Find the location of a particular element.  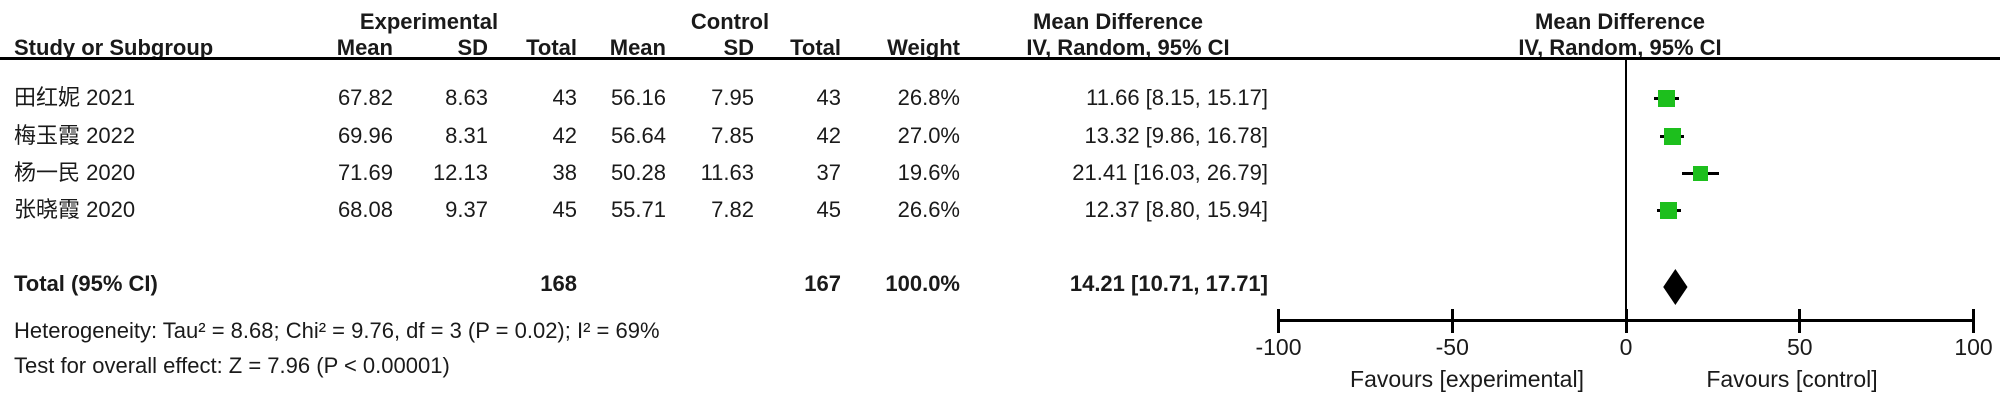

sd-exp-value: 8.31 is located at coordinates (466, 135).